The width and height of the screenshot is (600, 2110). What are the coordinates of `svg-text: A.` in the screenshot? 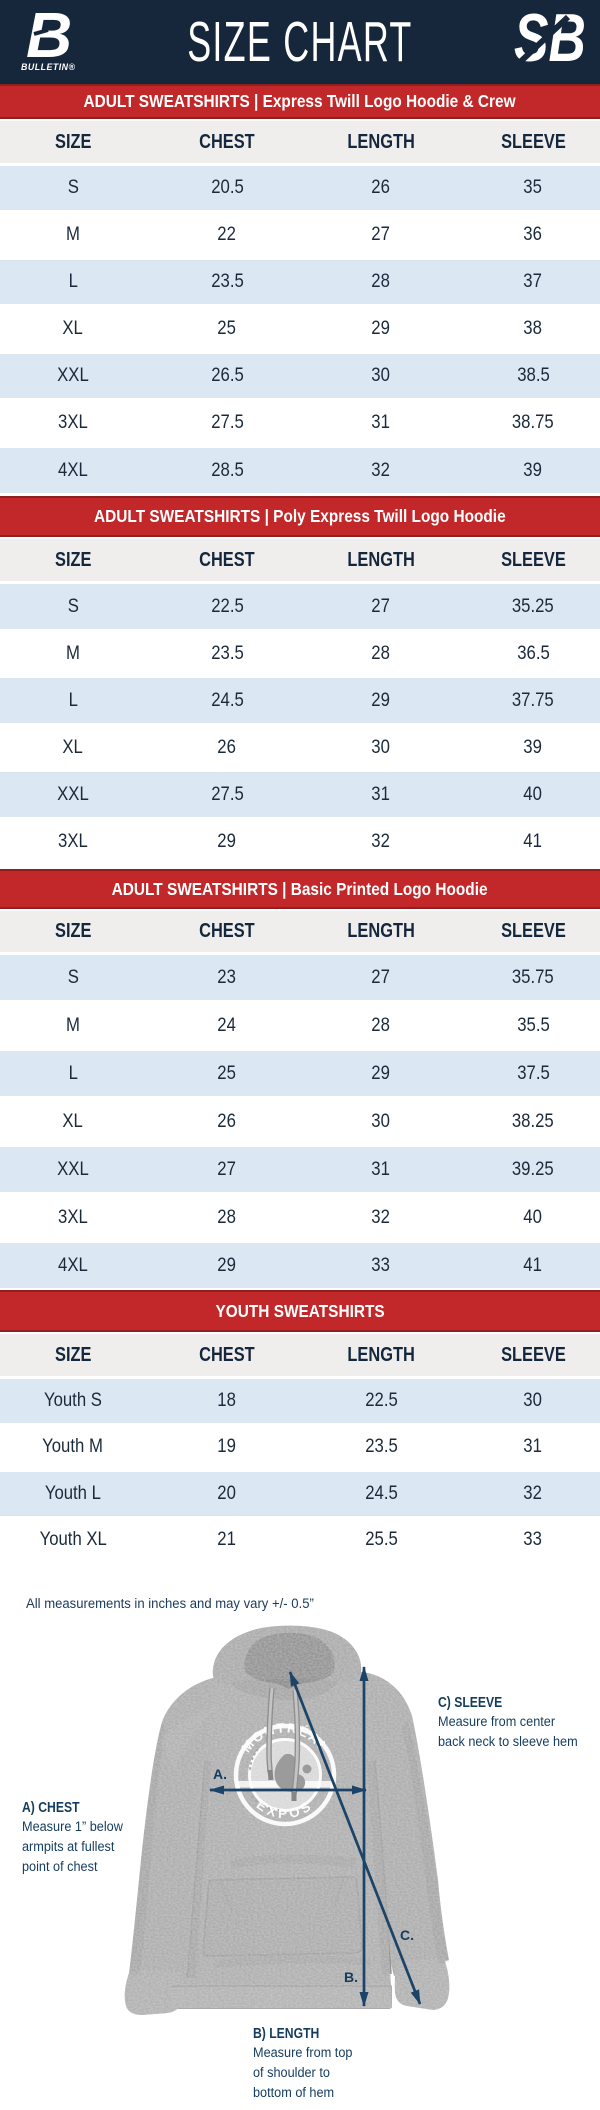 It's located at (220, 1774).